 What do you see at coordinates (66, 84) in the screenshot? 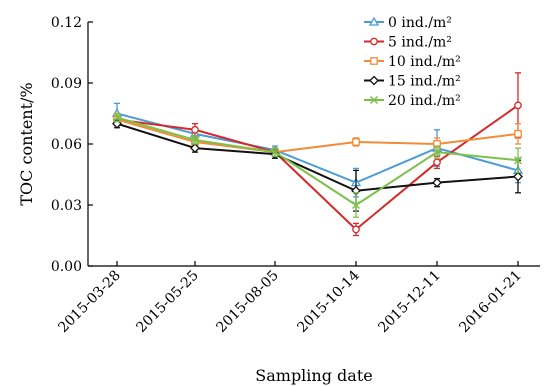
I see `y-tick-label: 0.09` at bounding box center [66, 84].